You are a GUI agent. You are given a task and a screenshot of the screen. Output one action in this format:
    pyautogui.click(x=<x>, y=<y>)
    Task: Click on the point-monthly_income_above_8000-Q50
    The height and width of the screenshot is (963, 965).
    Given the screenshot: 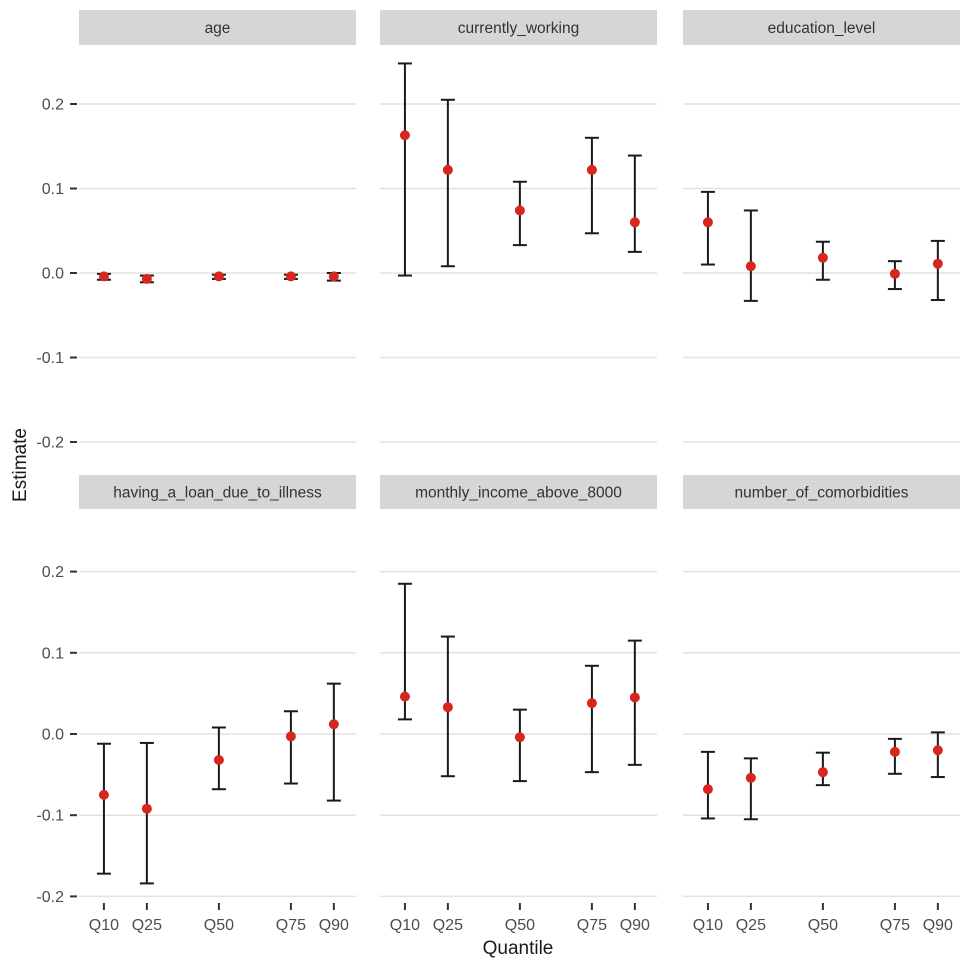 What is the action you would take?
    pyautogui.click(x=519, y=737)
    